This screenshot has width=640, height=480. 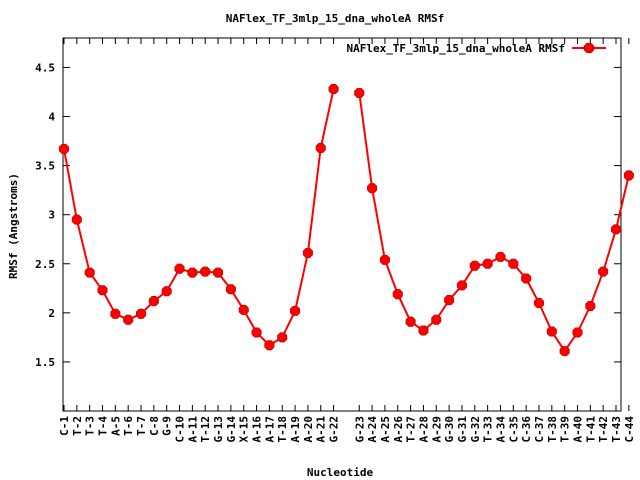 I want to click on x-tick-label: A-21, so click(x=321, y=429).